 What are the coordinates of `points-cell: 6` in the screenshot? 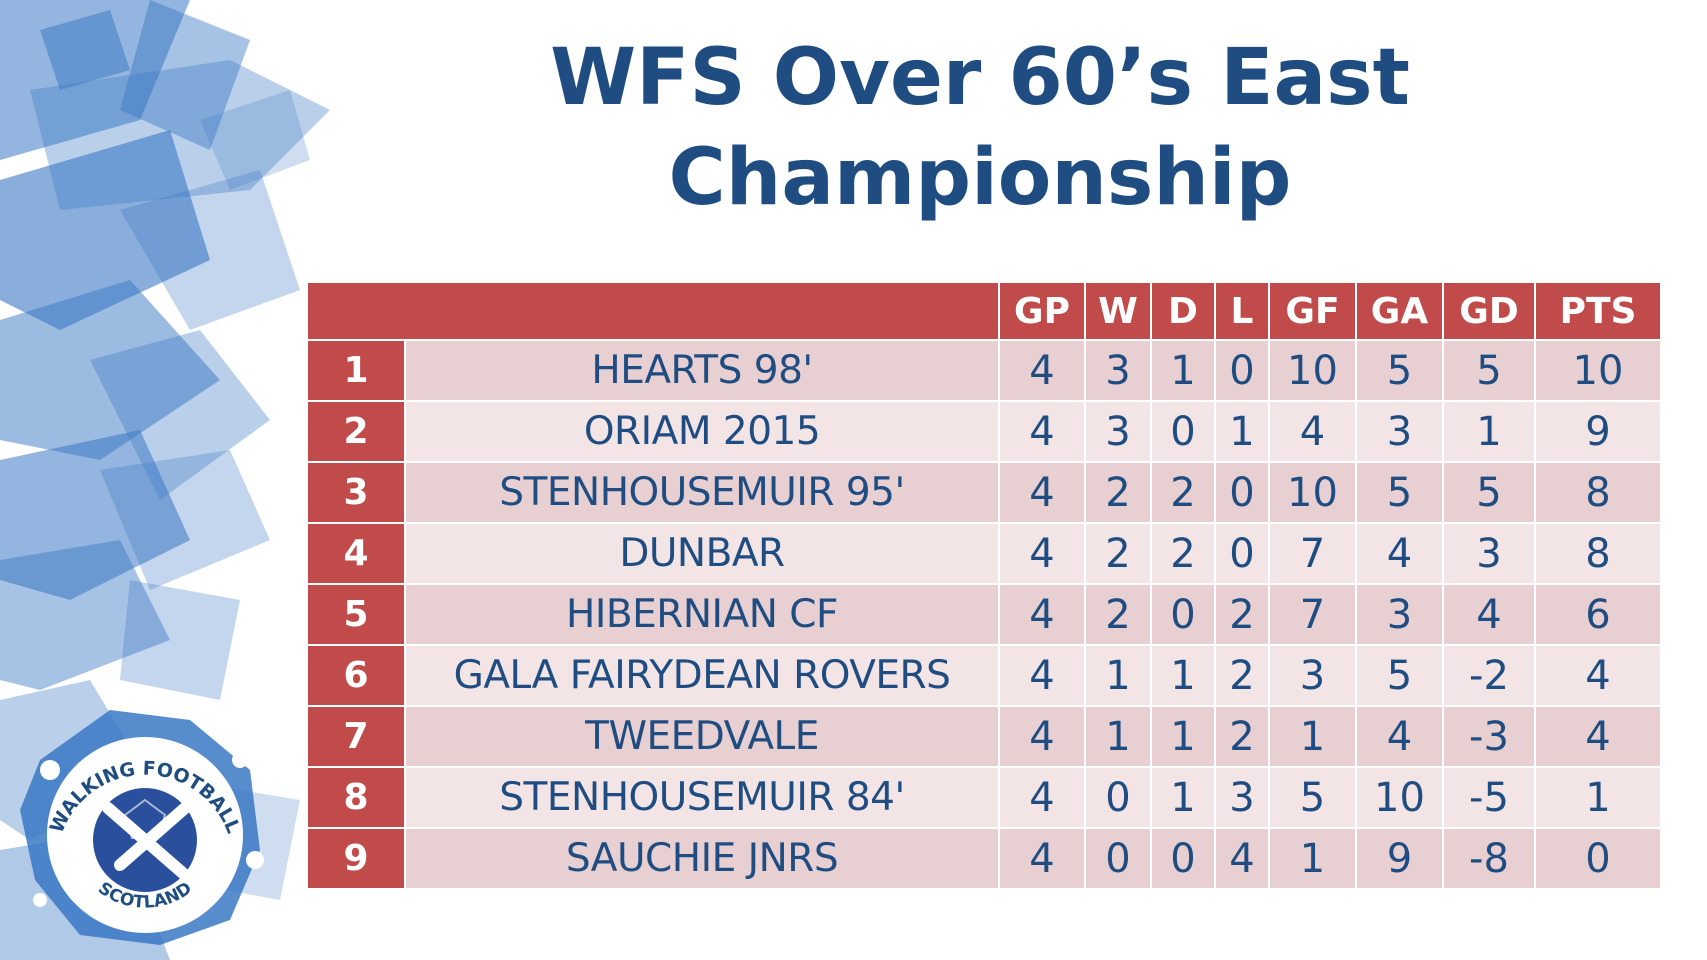 It's located at (1598, 614).